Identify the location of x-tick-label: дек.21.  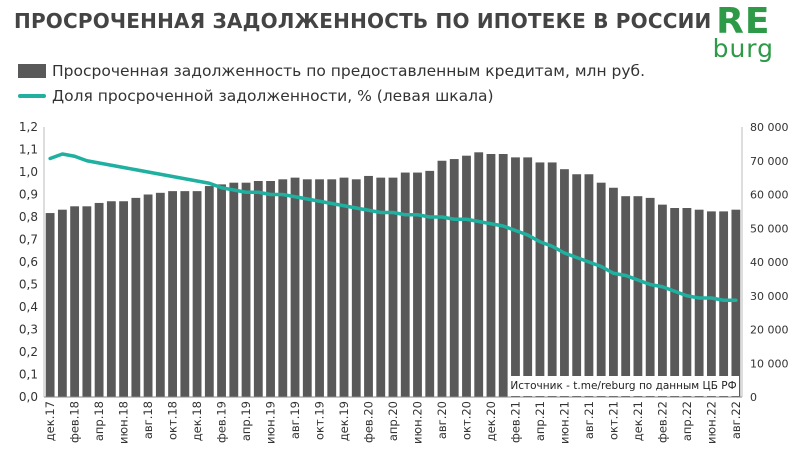
(638, 421).